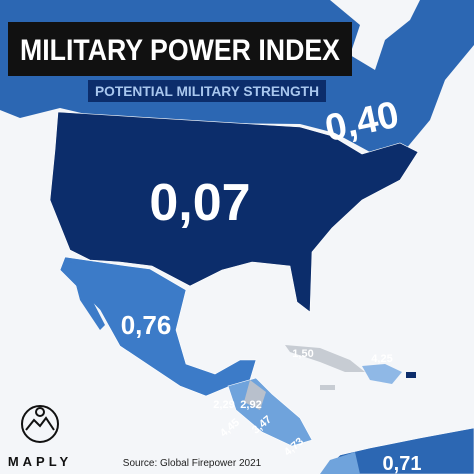 The image size is (474, 474). Describe the element at coordinates (40, 461) in the screenshot. I see `brand: MAPLY` at that location.